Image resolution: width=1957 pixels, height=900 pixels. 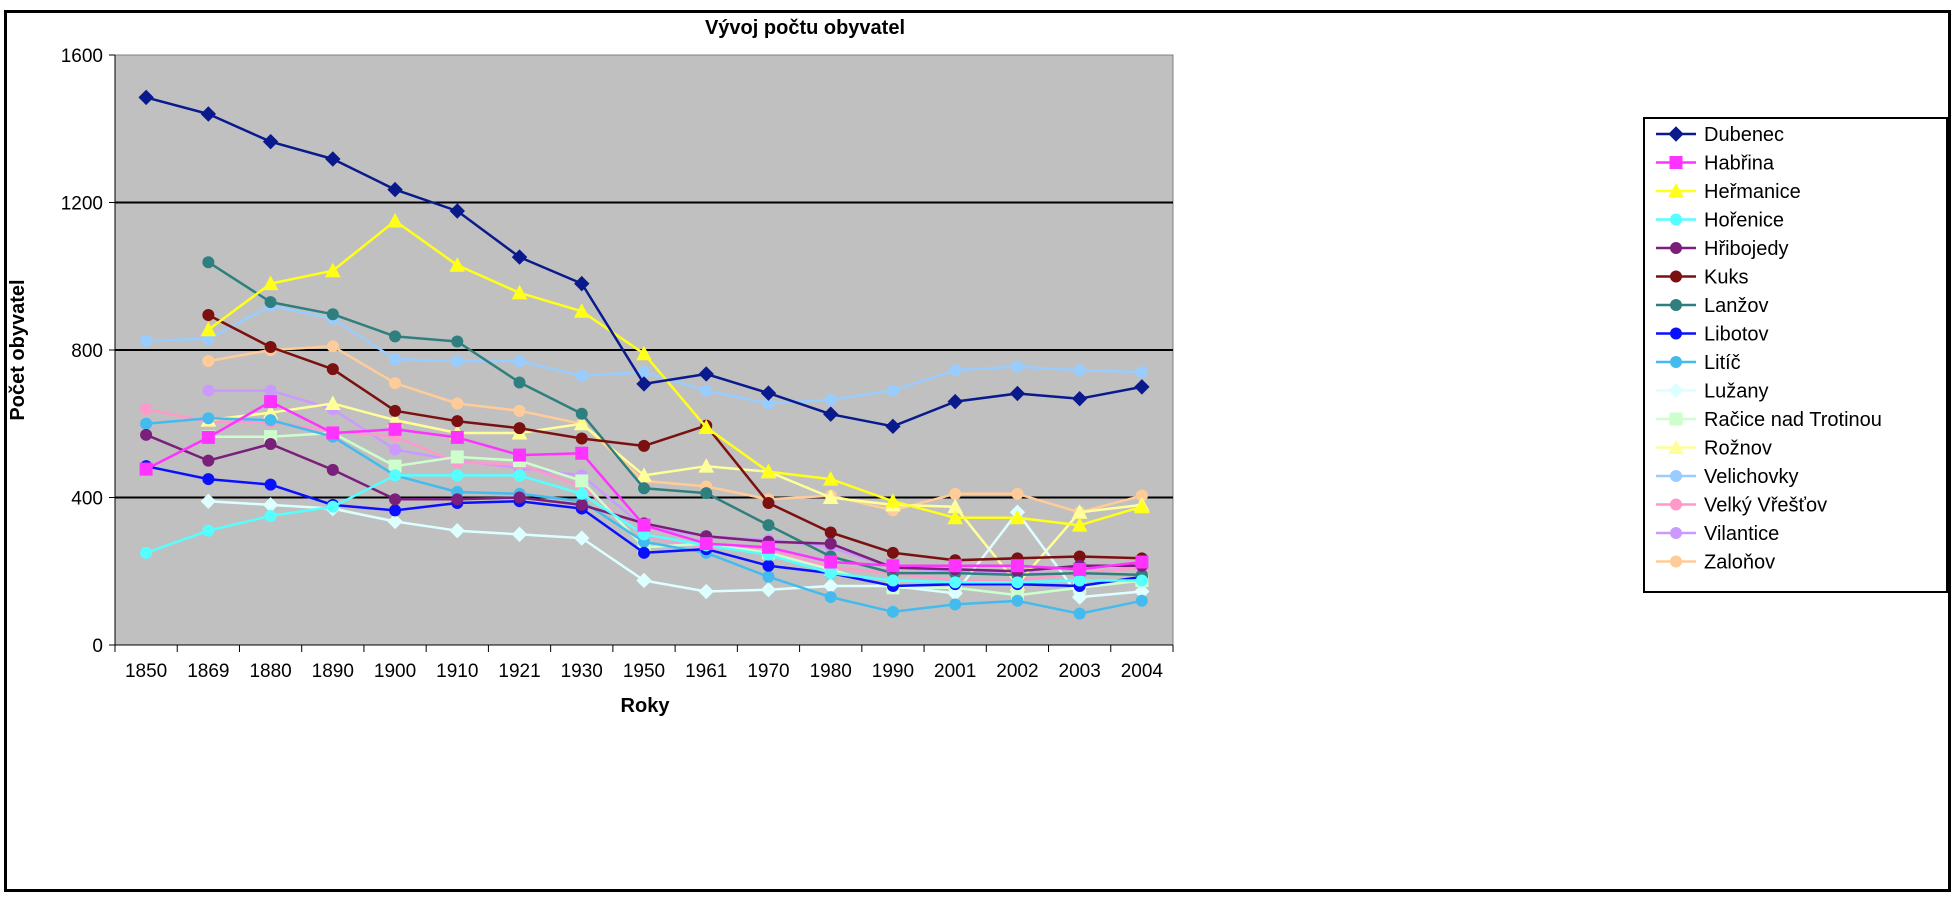 I want to click on legend-label: Rožnov, so click(x=1738, y=449).